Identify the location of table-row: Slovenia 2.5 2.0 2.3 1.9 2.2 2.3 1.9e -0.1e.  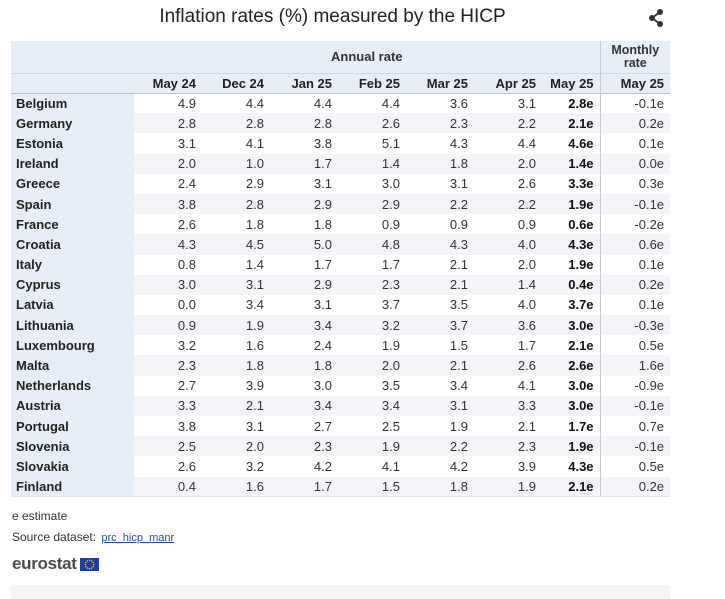
(341, 446).